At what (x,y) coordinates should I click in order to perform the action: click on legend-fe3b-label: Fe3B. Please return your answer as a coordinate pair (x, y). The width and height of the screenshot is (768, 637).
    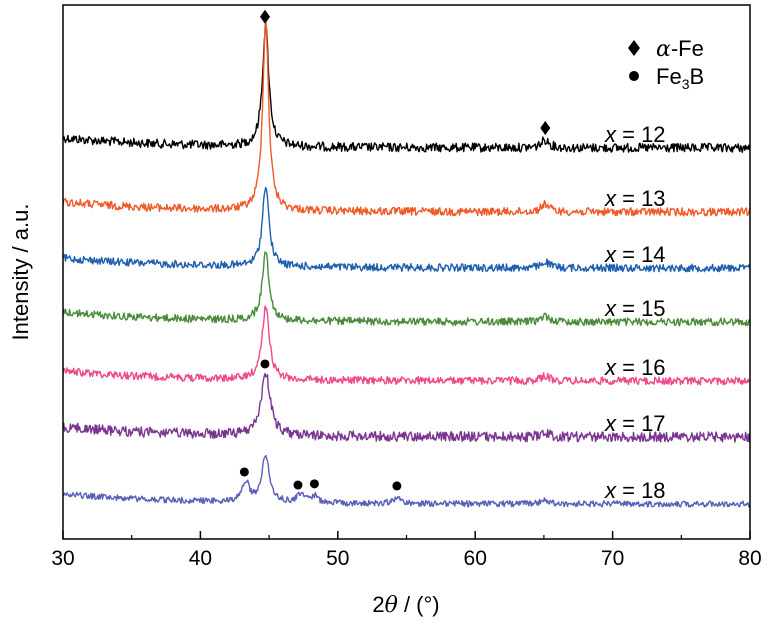
    Looking at the image, I should click on (680, 78).